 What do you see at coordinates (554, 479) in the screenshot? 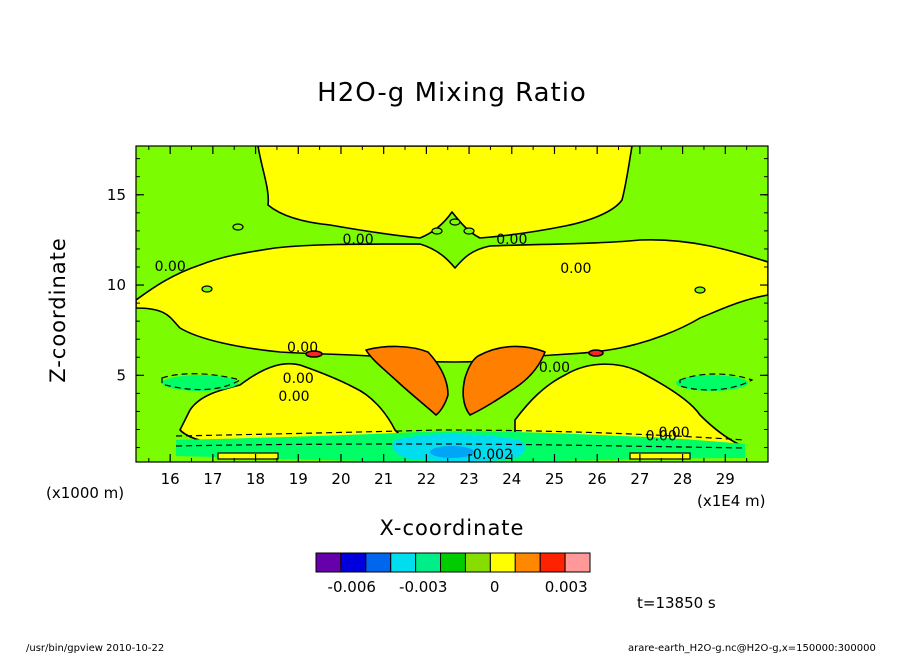
I see `x-tick-label: 25` at bounding box center [554, 479].